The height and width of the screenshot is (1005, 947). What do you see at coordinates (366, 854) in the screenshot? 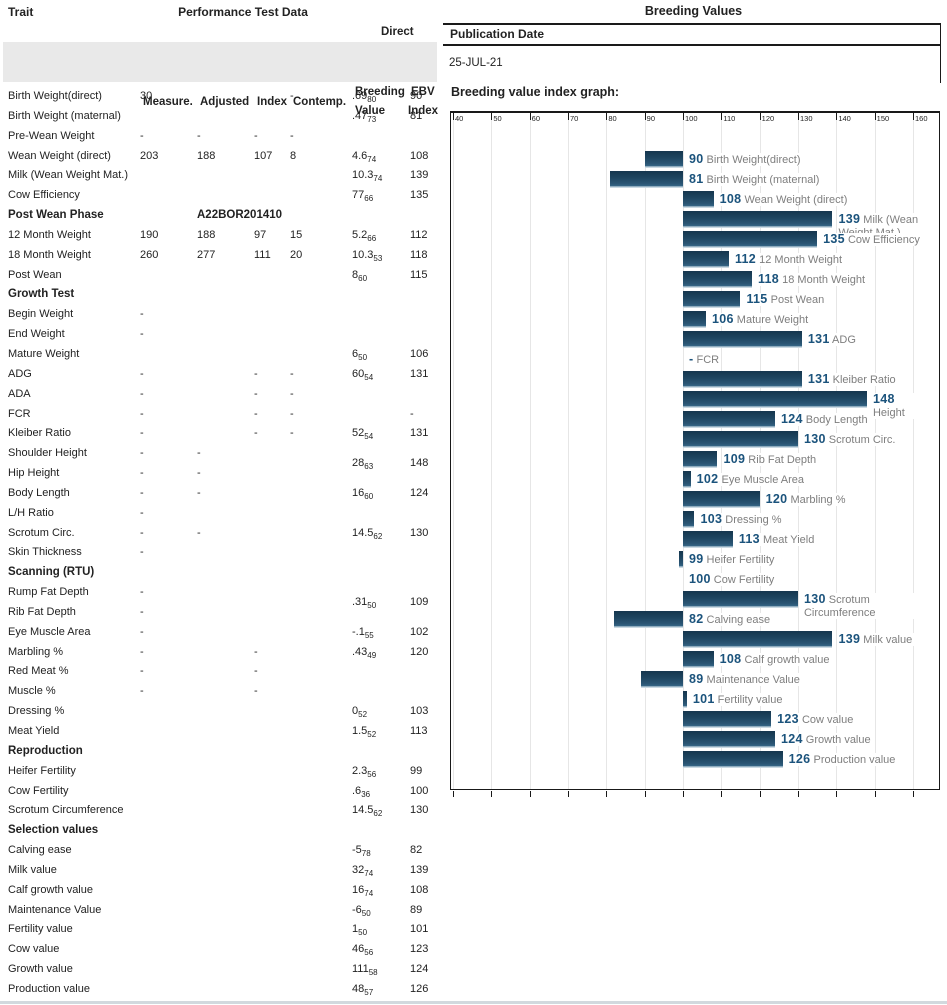
I see `accuracy-subscript: 78` at bounding box center [366, 854].